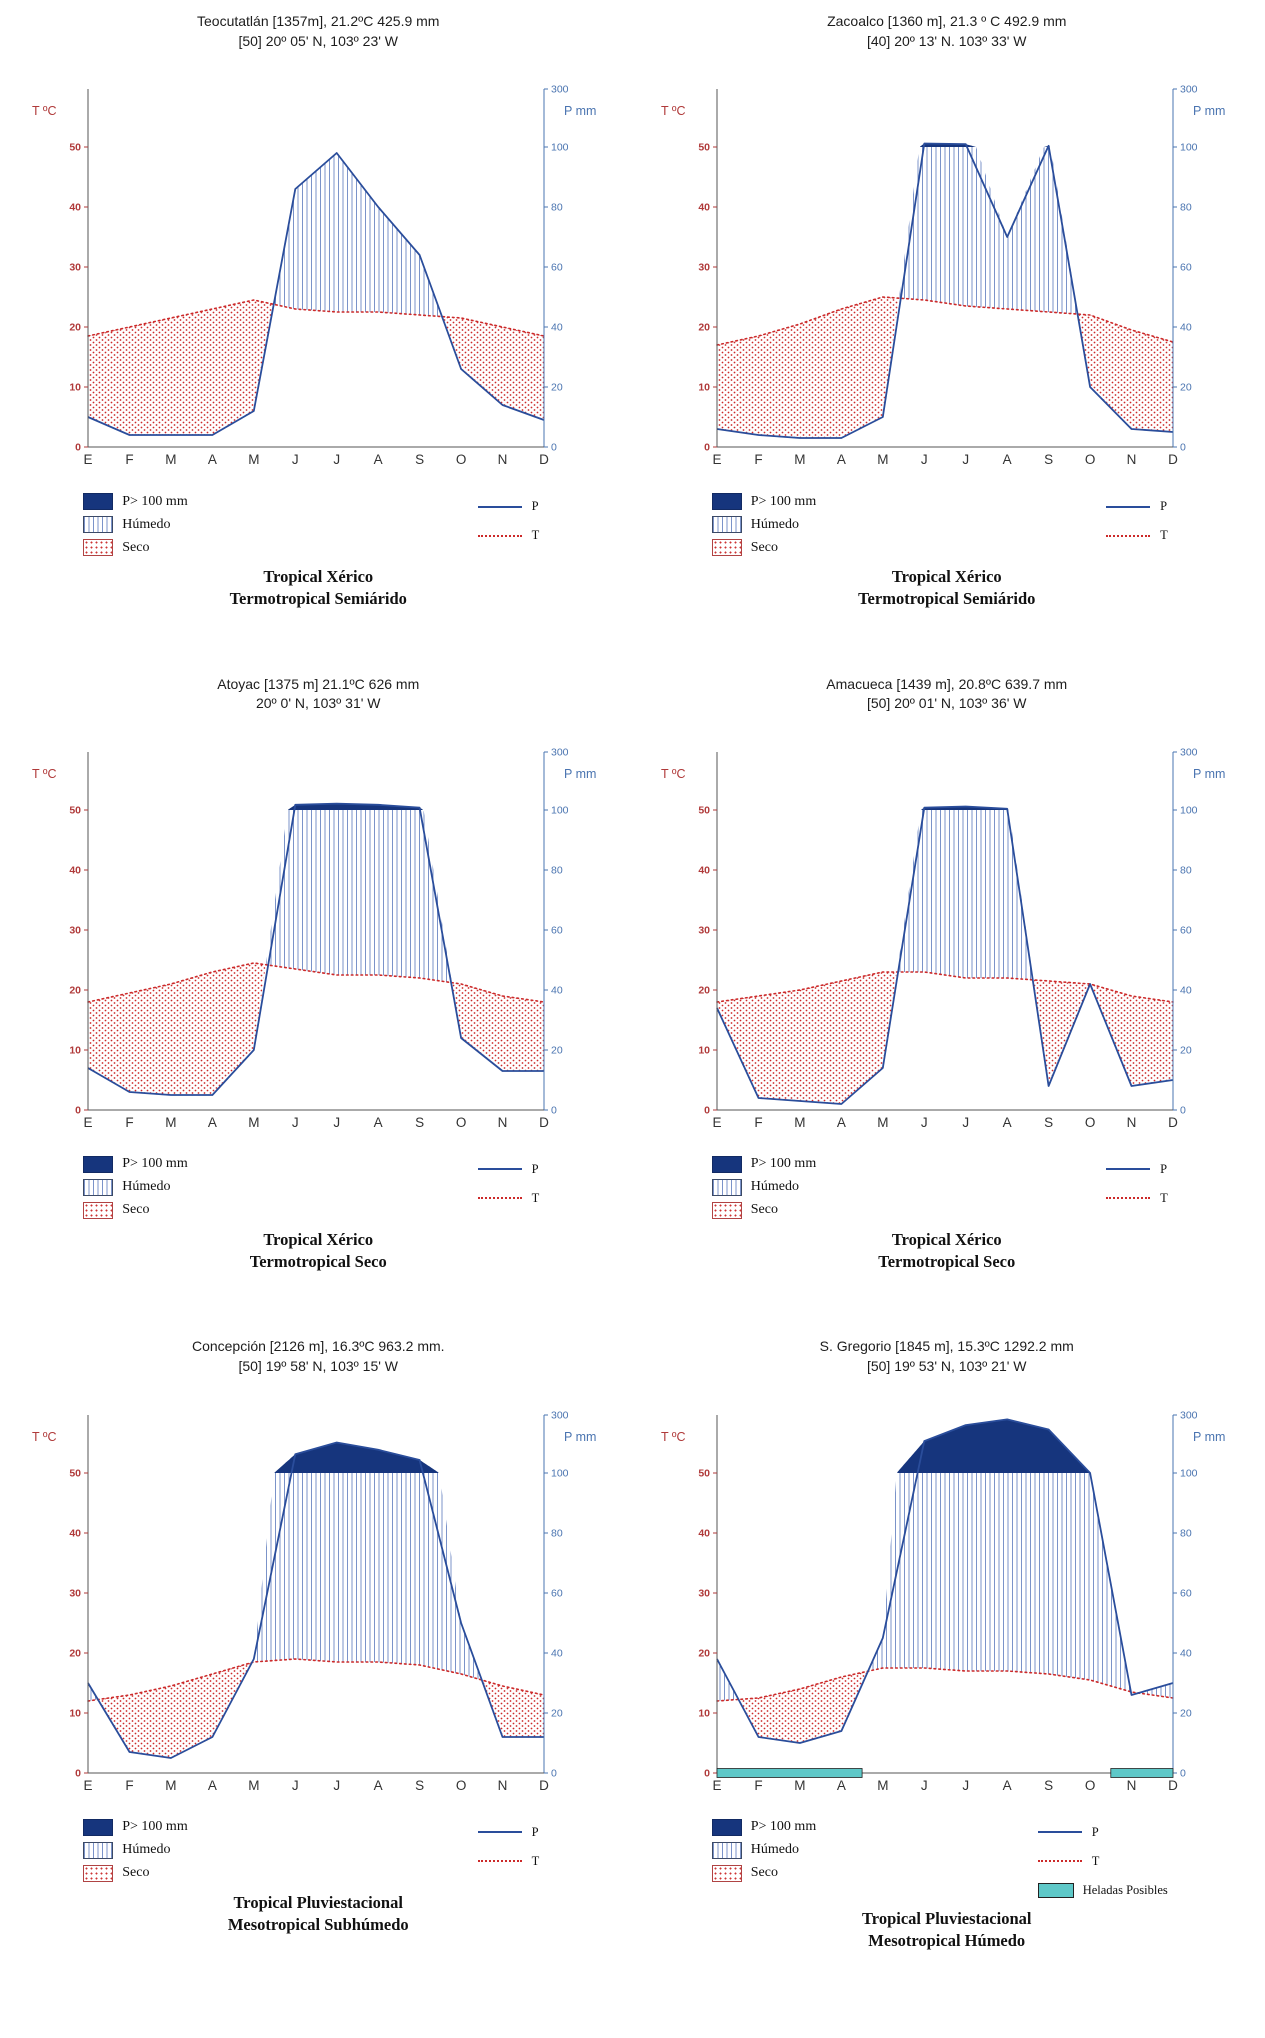  What do you see at coordinates (515, 1190) in the screenshot?
I see `legend-lines: P T` at bounding box center [515, 1190].